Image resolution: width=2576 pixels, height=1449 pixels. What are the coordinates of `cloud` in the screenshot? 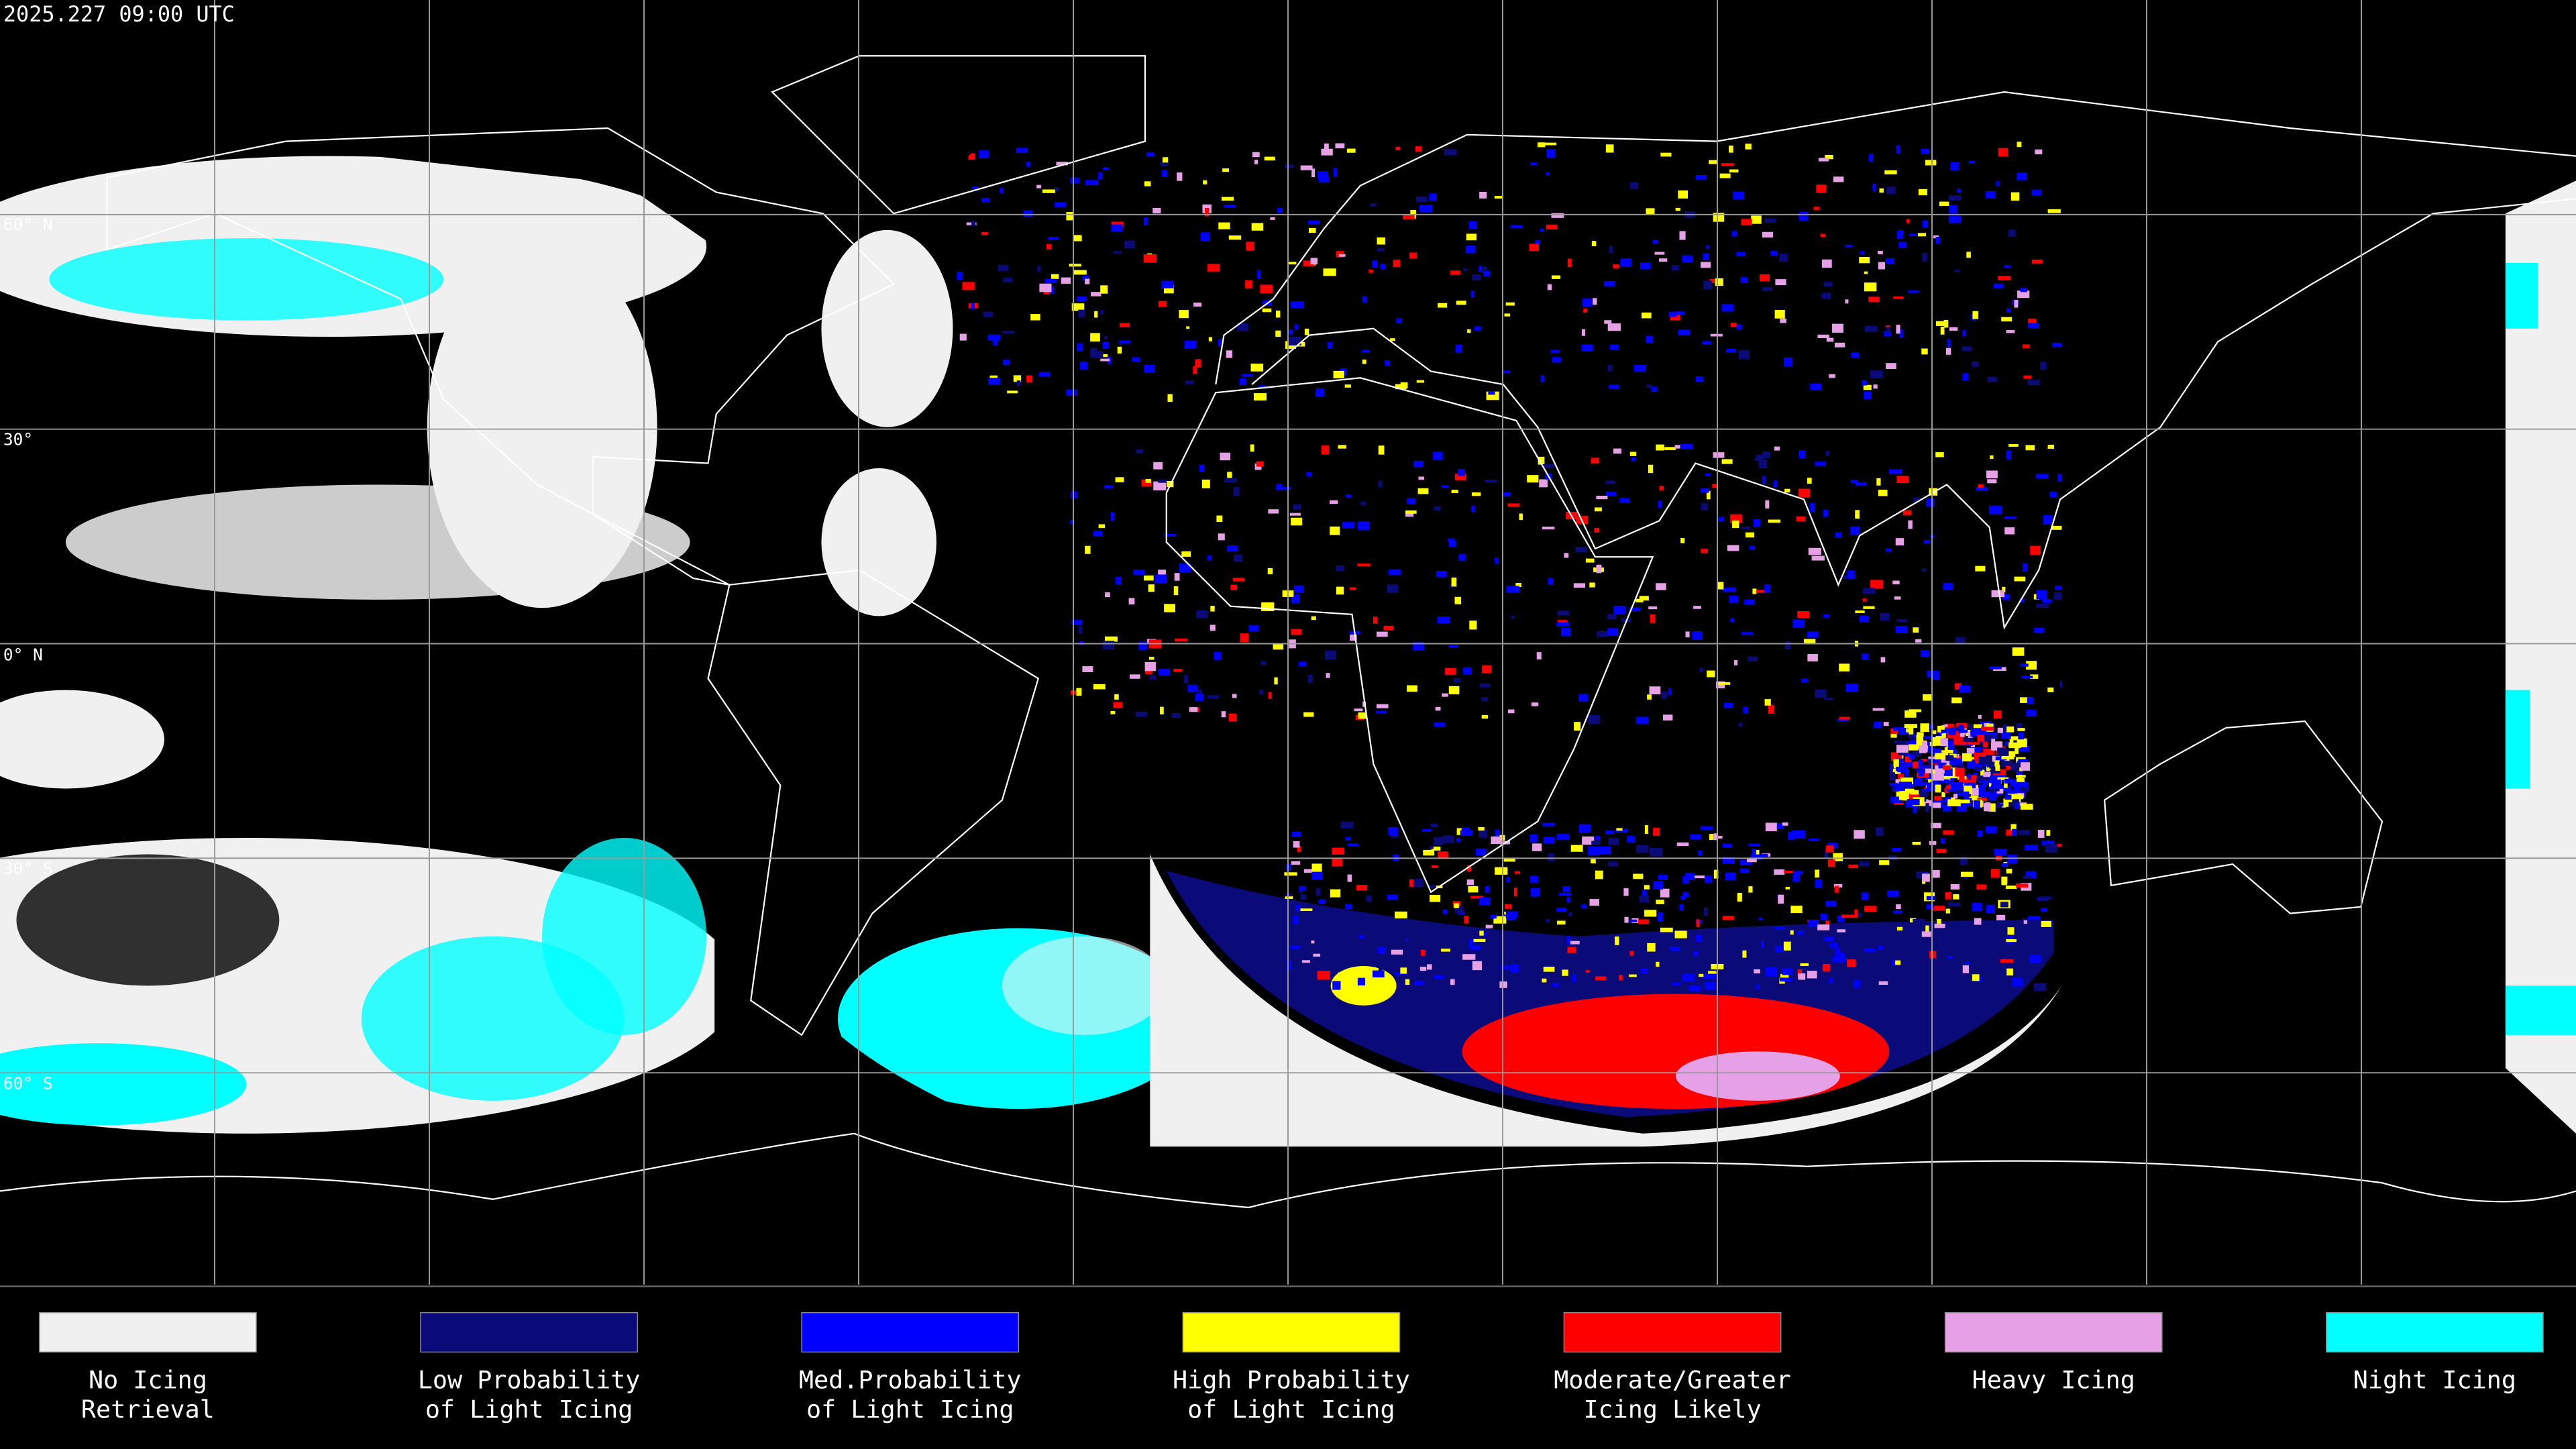 It's located at (1084, 985).